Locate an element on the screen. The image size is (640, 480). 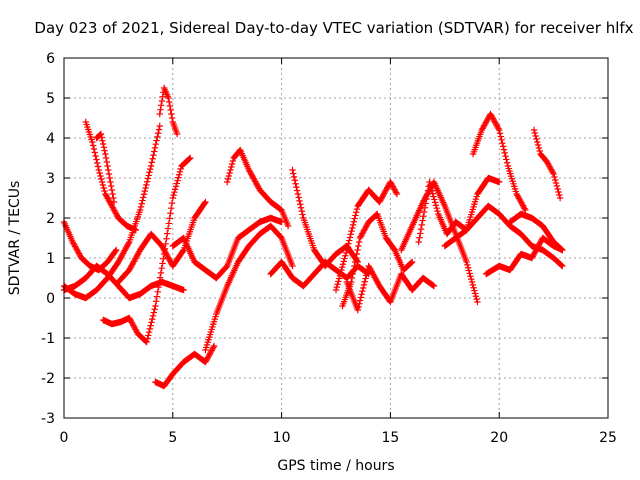
series-arc5 is located at coordinates (168, 111).